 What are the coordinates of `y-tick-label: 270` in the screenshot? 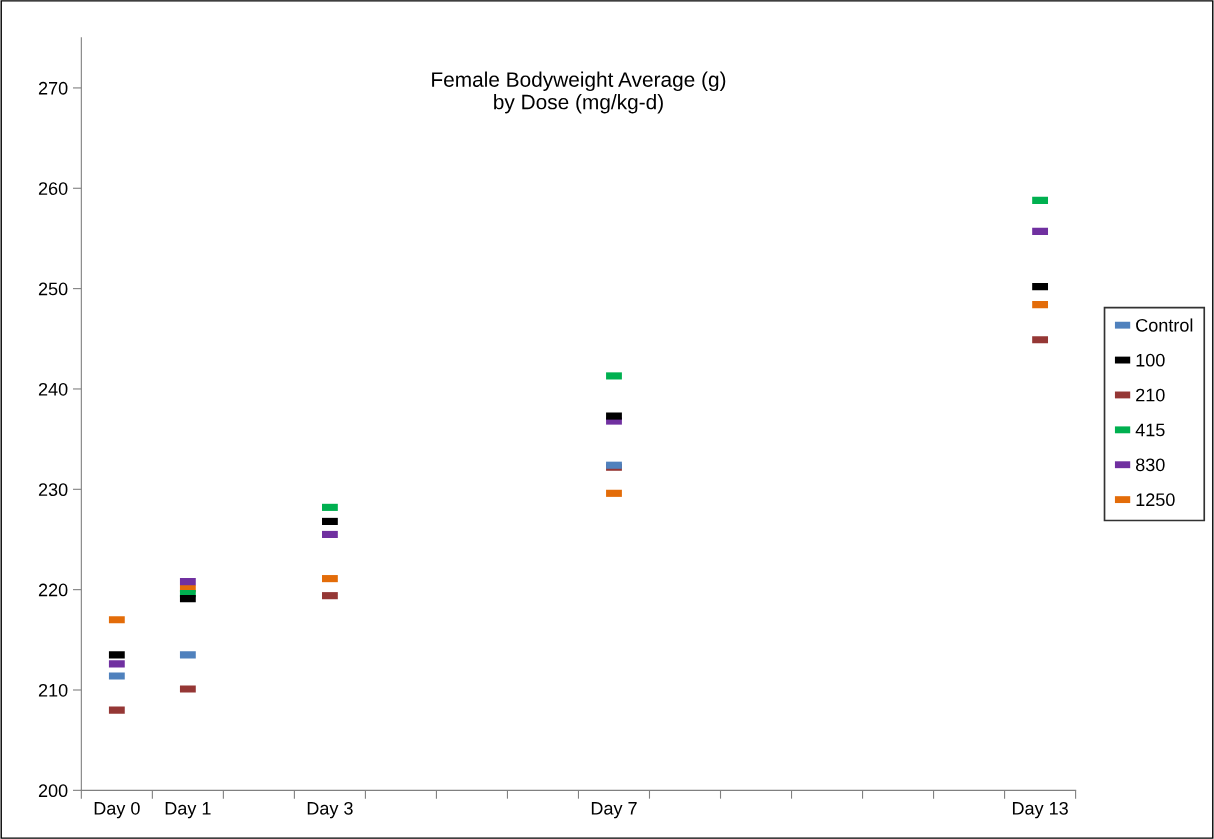 It's located at (53, 88).